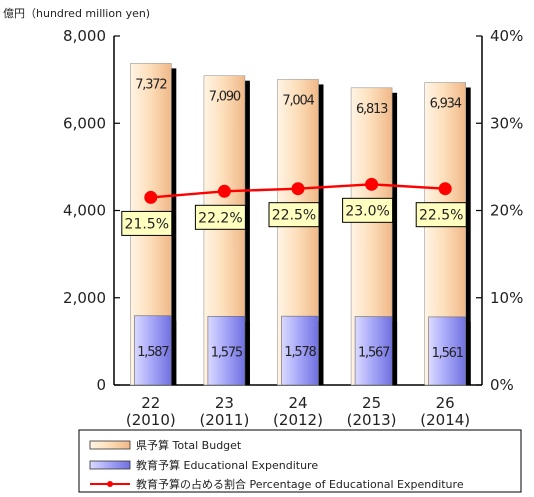 The height and width of the screenshot is (497, 534). Describe the element at coordinates (224, 420) in the screenshot. I see `x-category-year-label: (2011)` at that location.